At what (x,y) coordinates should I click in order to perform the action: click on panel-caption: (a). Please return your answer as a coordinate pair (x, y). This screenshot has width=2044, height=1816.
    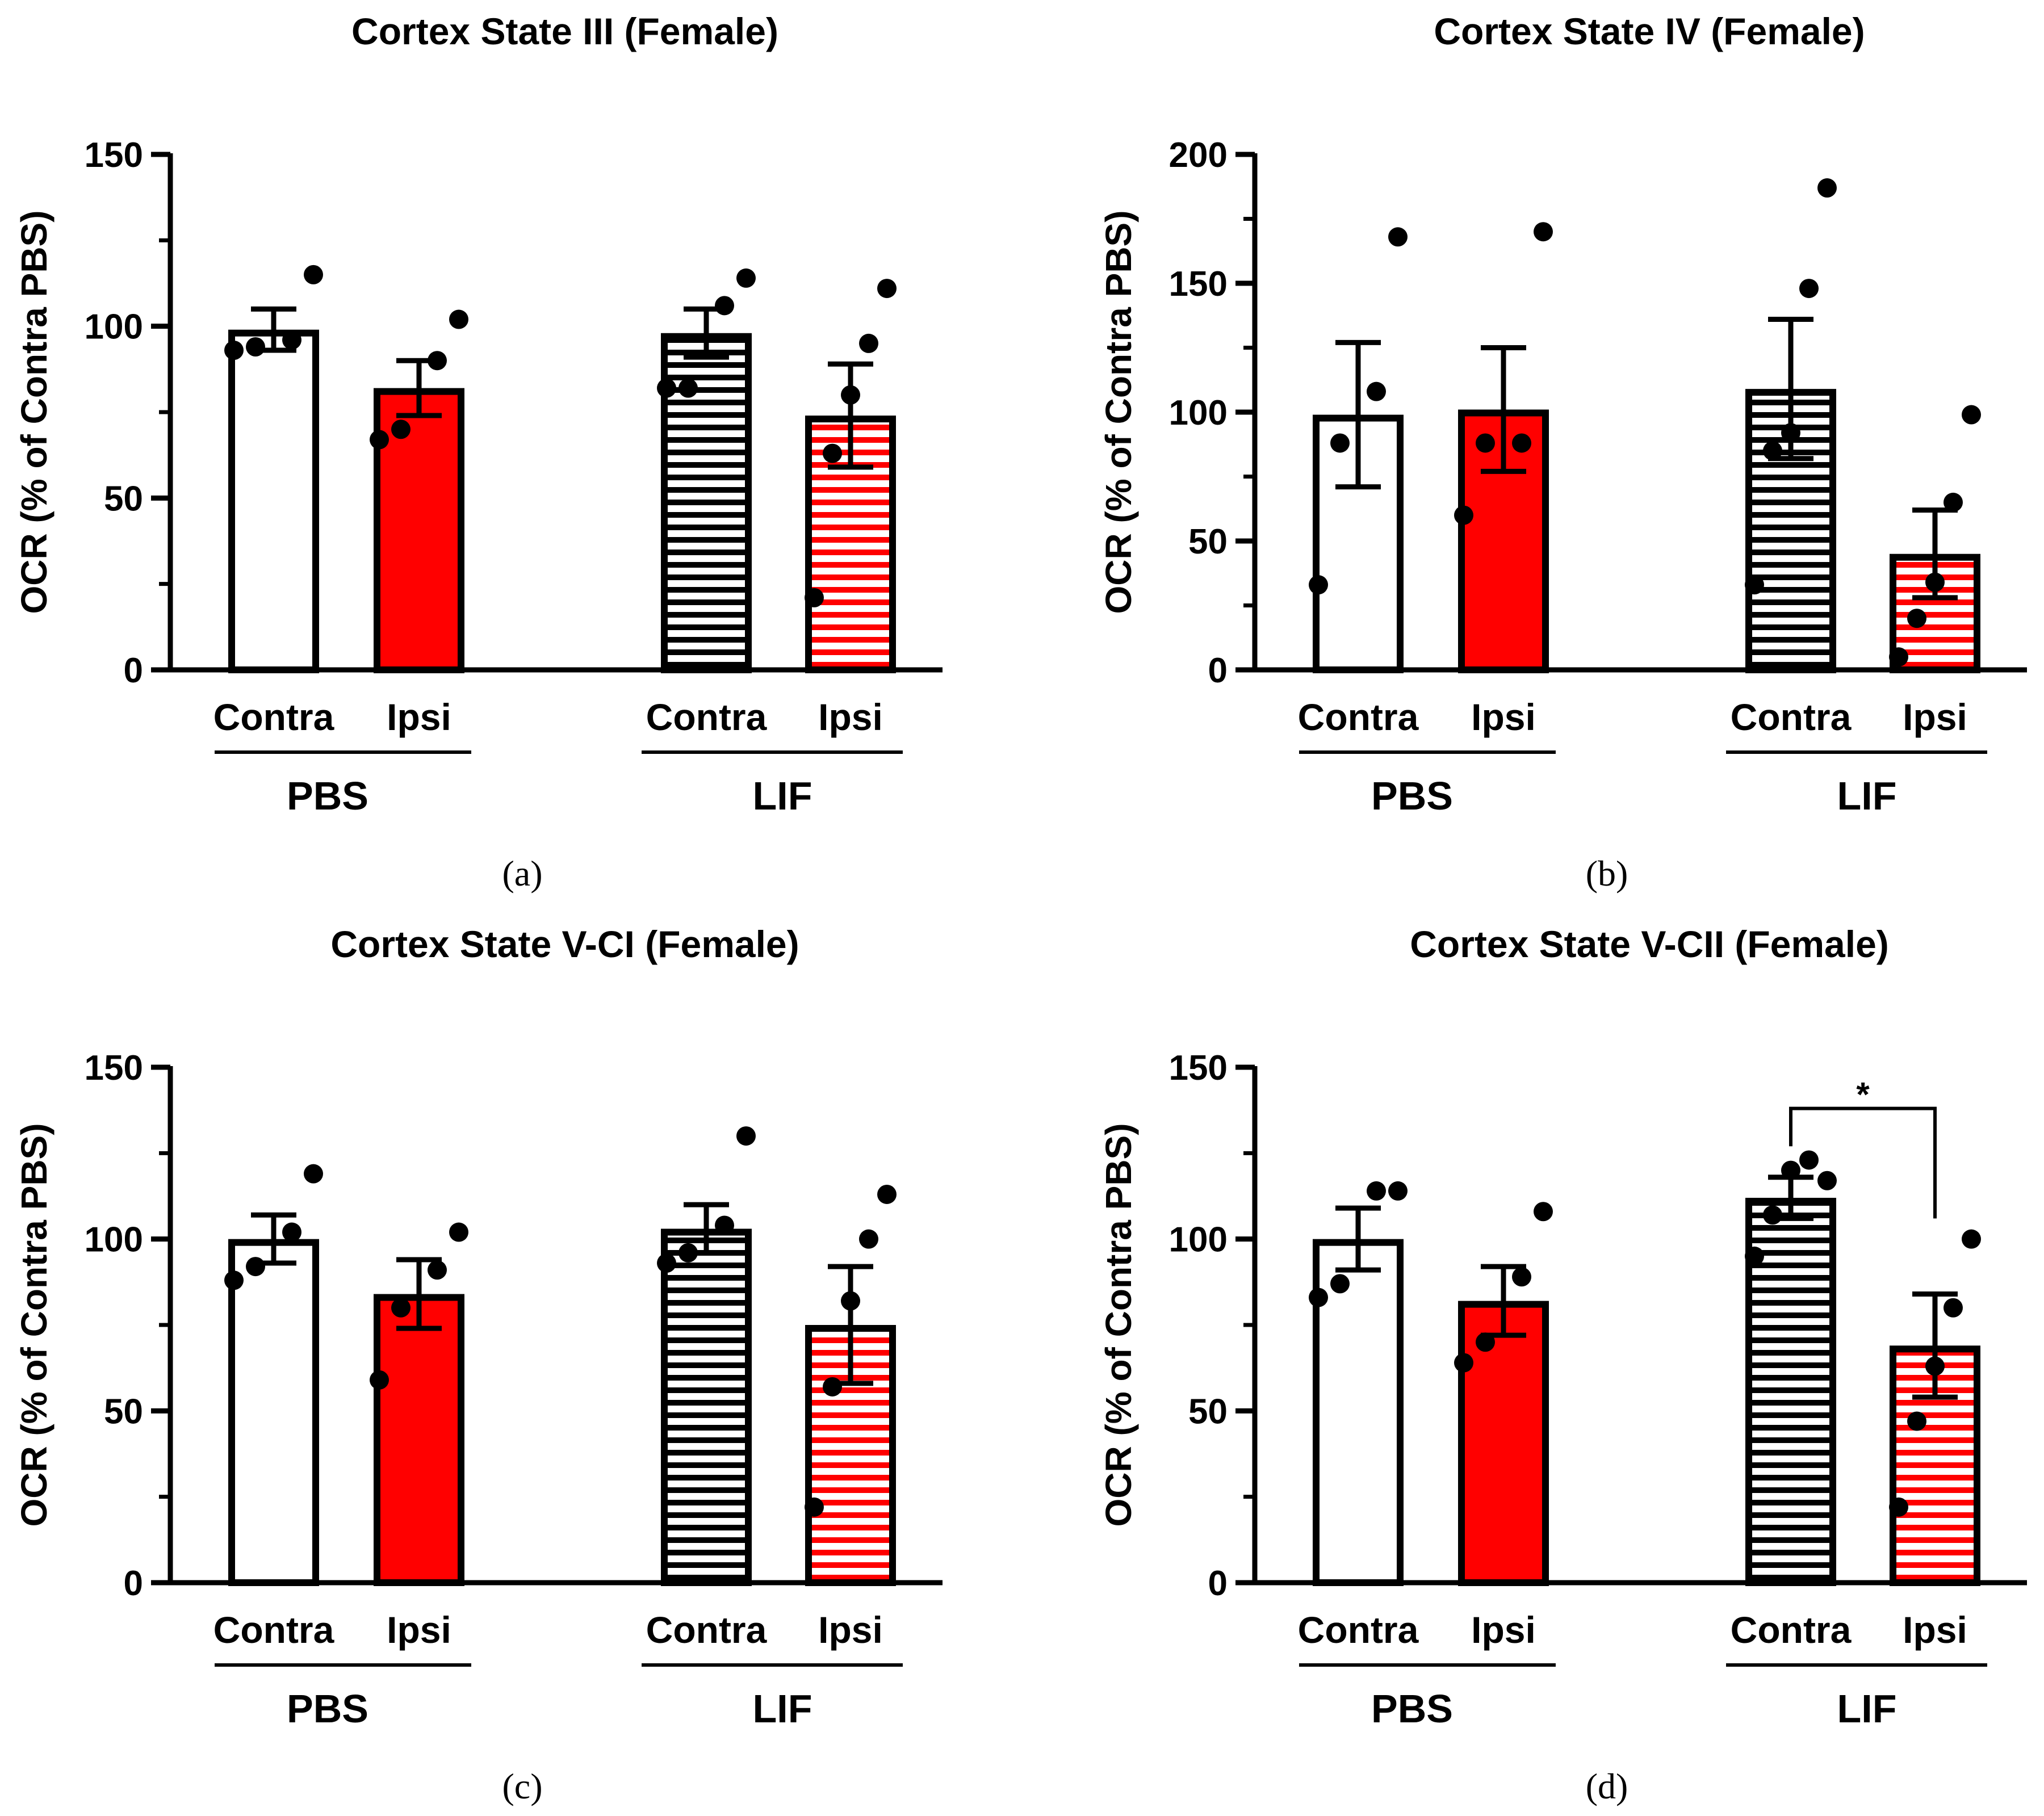
    Looking at the image, I should click on (522, 873).